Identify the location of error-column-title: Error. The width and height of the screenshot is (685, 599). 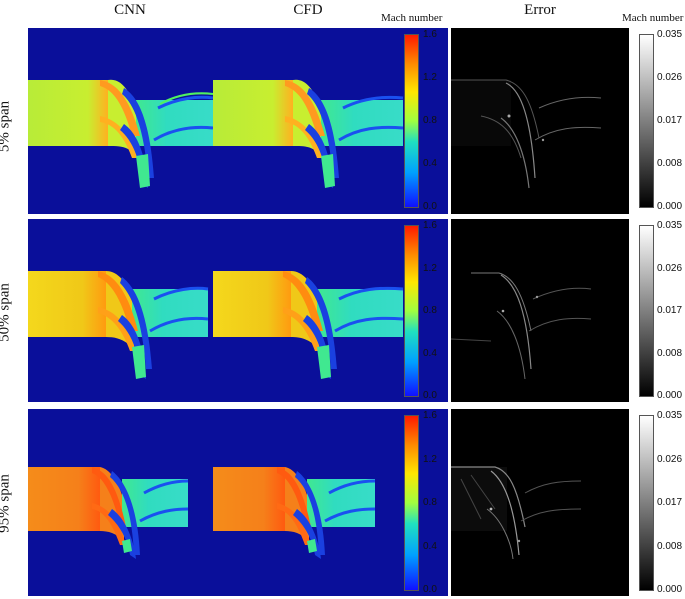
(540, 10).